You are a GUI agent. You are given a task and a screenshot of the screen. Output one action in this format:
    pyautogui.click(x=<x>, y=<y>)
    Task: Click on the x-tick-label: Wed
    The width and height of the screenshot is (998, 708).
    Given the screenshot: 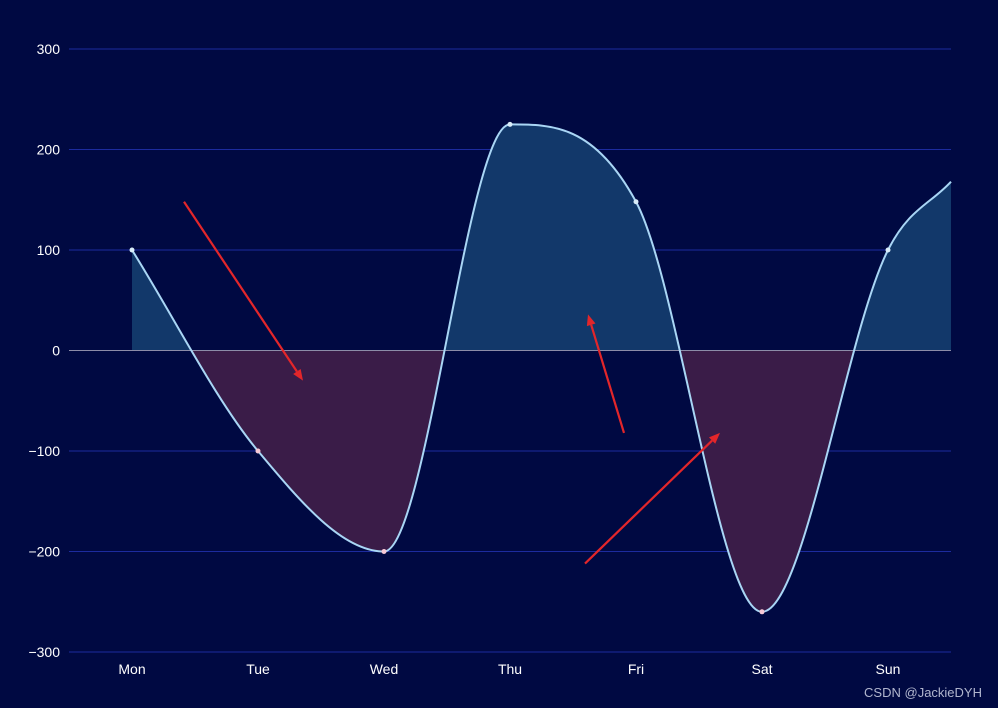 What is the action you would take?
    pyautogui.click(x=384, y=669)
    